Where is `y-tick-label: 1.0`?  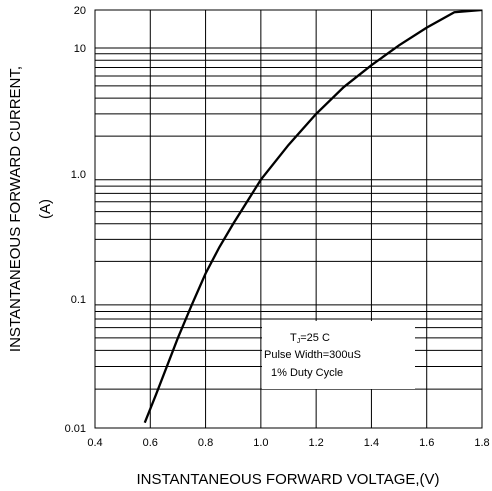
y-tick-label: 1.0 is located at coordinates (78, 175).